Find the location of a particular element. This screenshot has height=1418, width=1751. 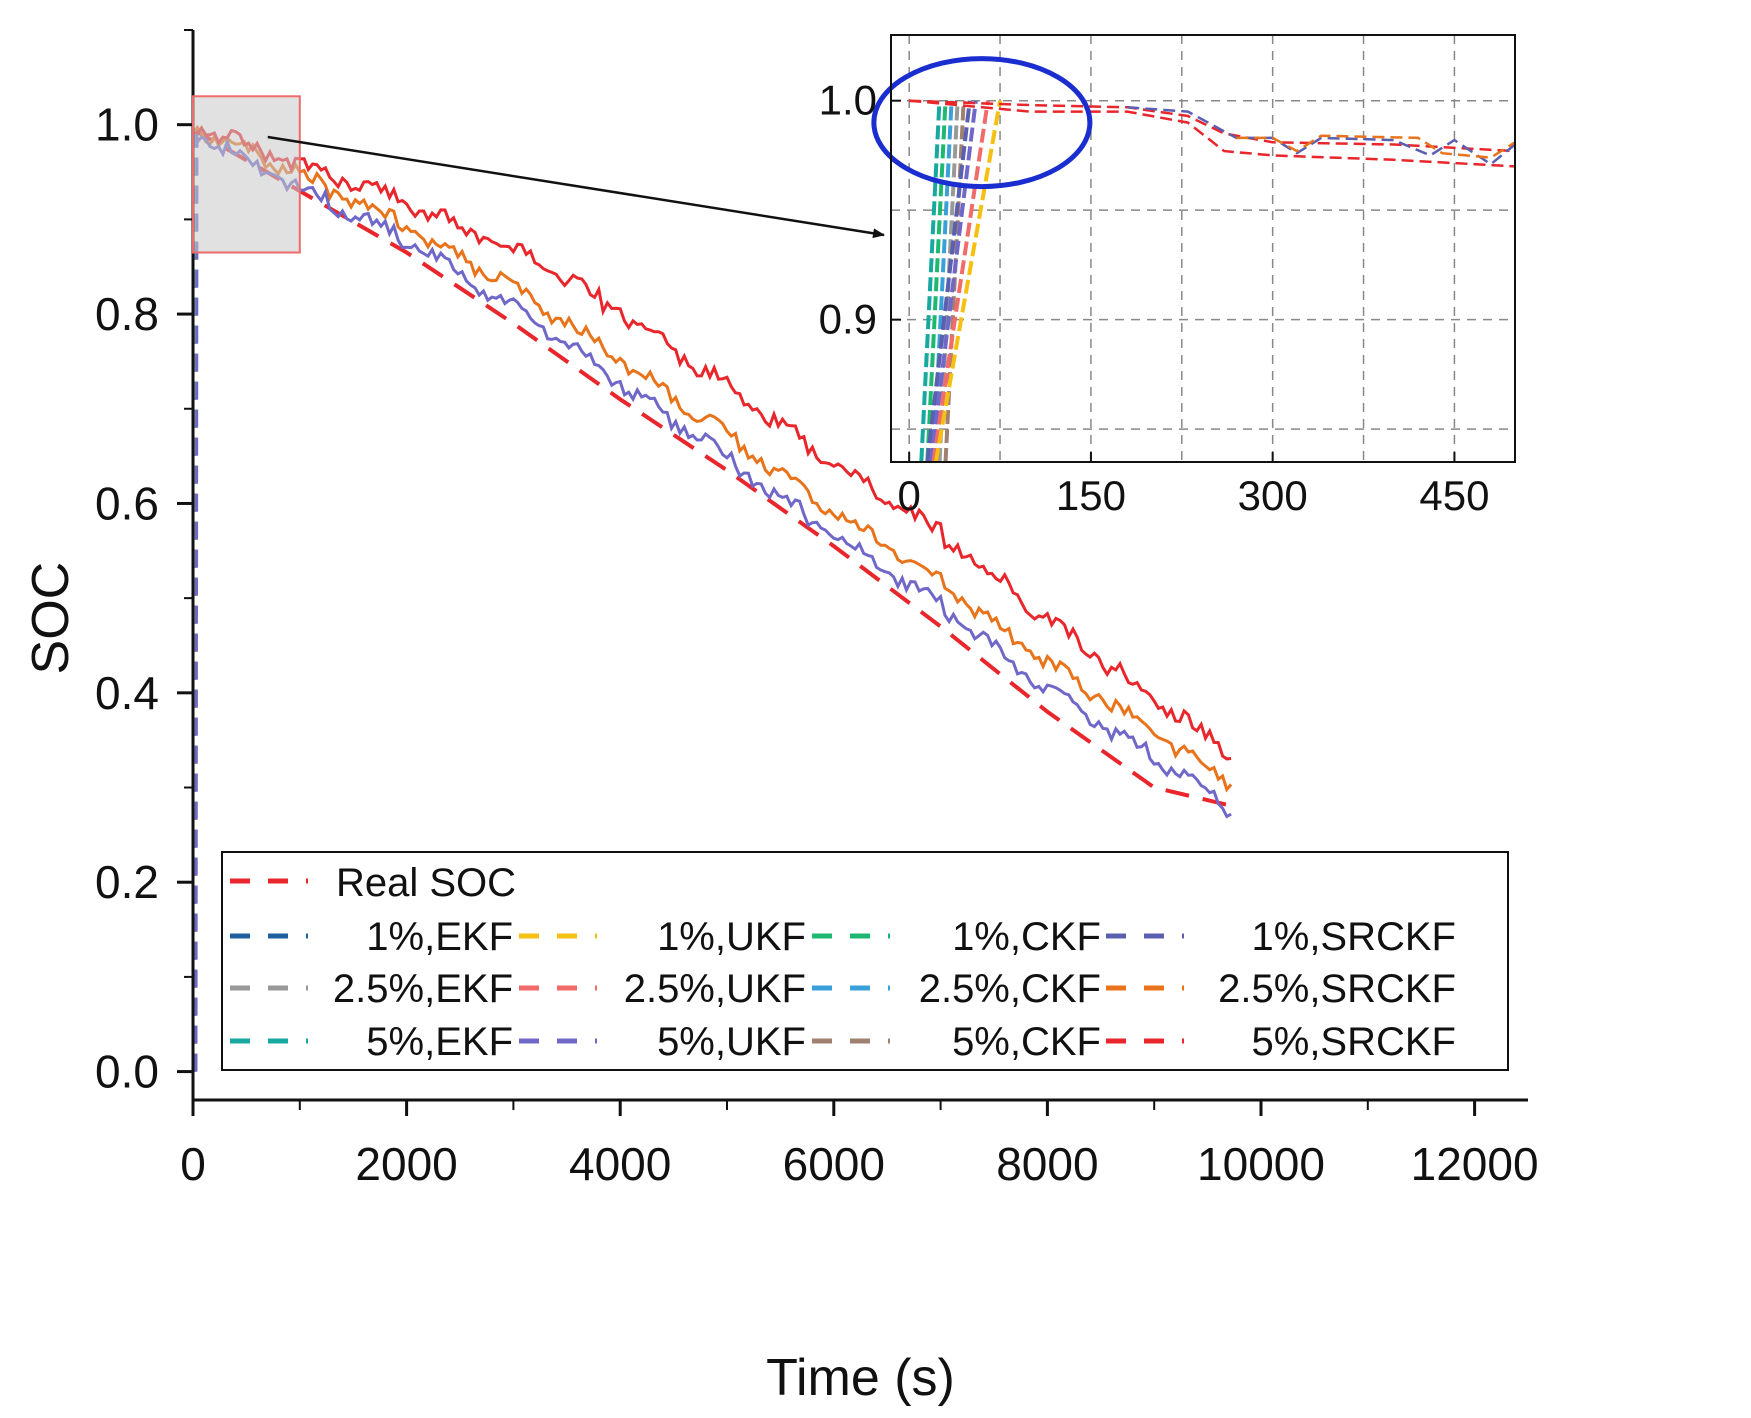

inset-y-tick-label: 0.9 is located at coordinates (848, 319).